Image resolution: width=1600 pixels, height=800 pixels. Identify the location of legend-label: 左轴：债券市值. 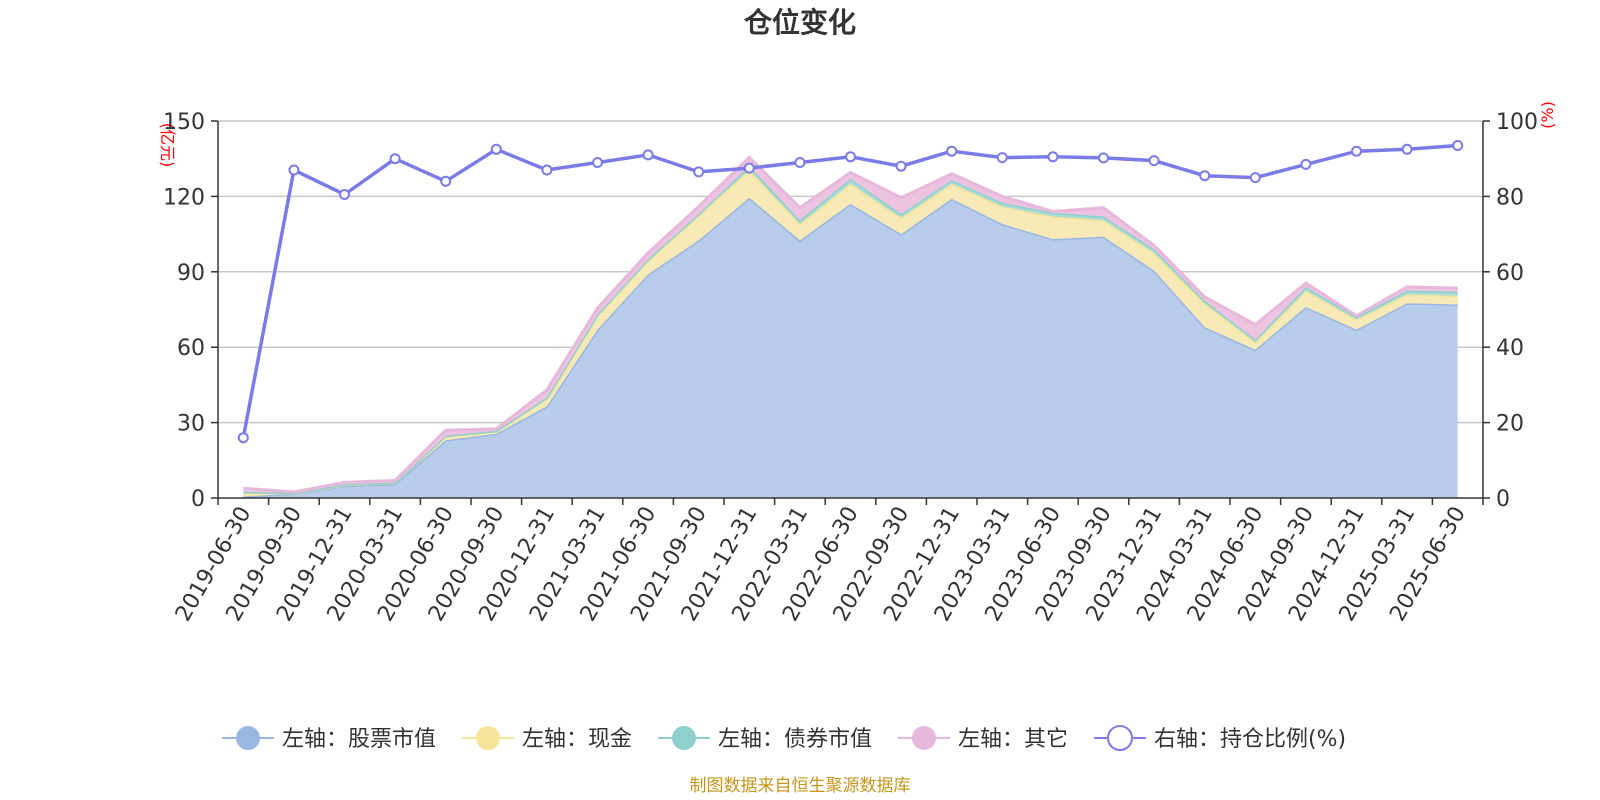
(795, 739).